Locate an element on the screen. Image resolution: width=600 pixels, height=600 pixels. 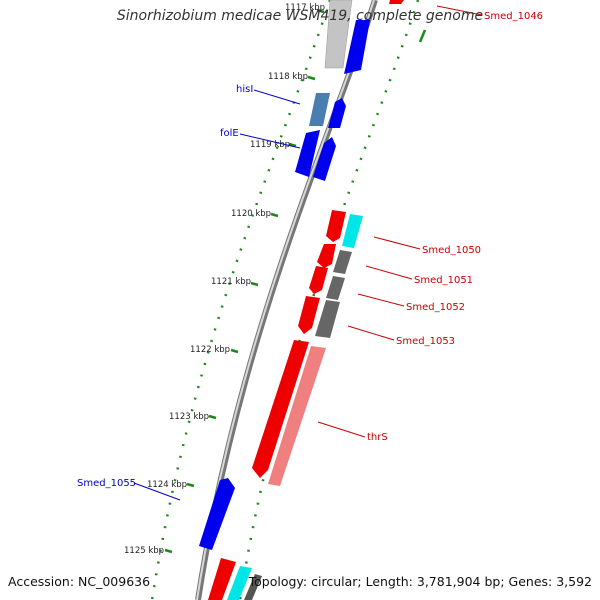
label-Smed_1050: Smed_1050 is located at coordinates (451, 250).